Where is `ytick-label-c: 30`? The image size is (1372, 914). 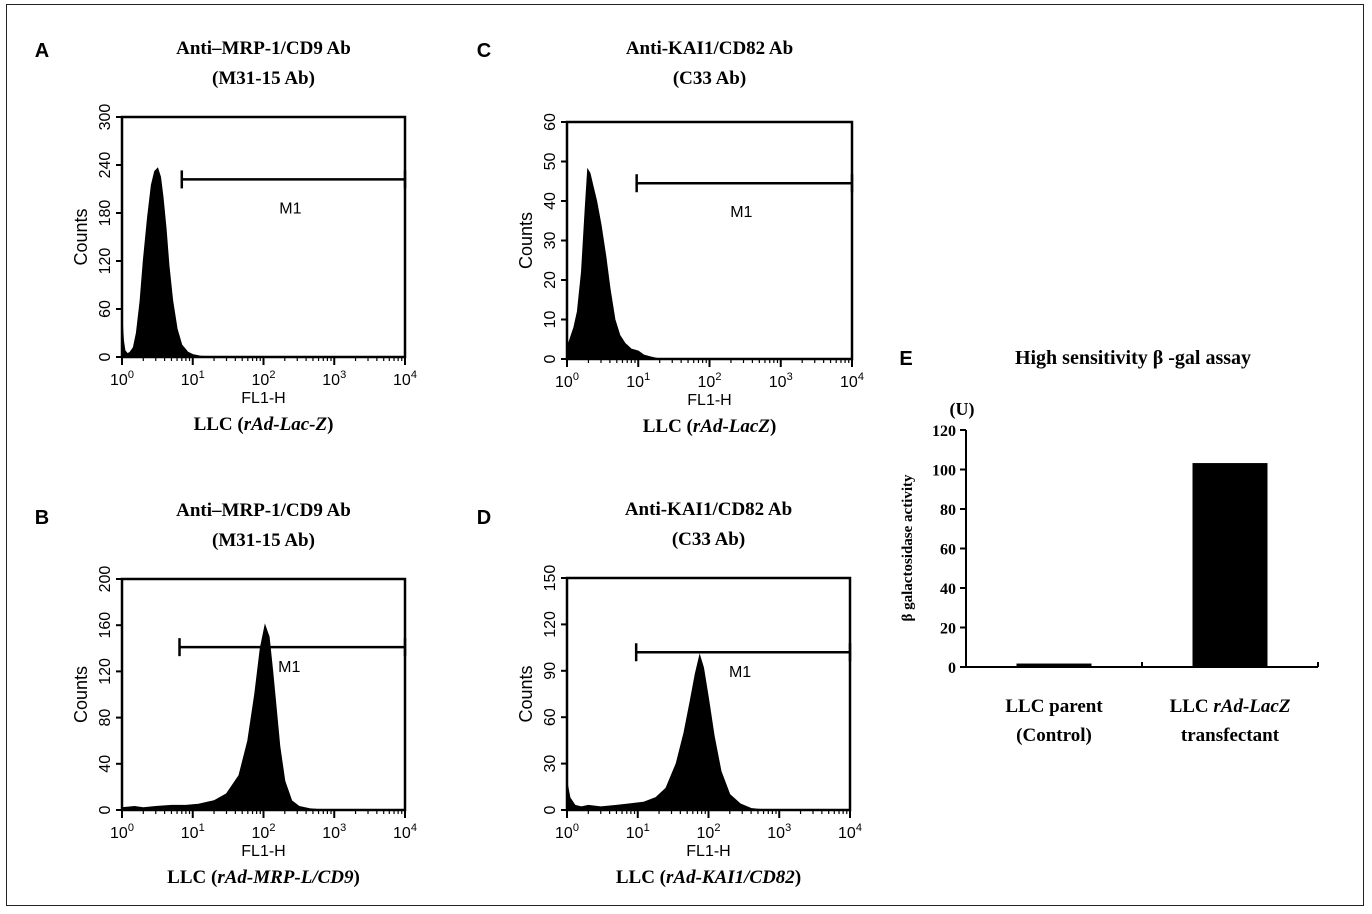
ytick-label-c: 30 is located at coordinates (550, 241).